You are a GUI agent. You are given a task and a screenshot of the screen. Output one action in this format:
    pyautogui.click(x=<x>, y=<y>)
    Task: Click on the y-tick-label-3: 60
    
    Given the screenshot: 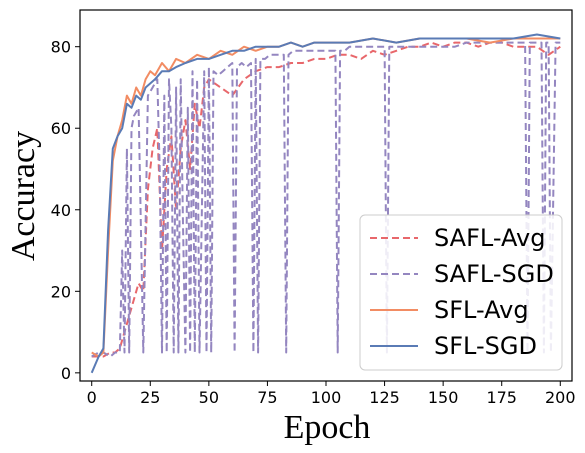 What is the action you would take?
    pyautogui.click(x=61, y=128)
    